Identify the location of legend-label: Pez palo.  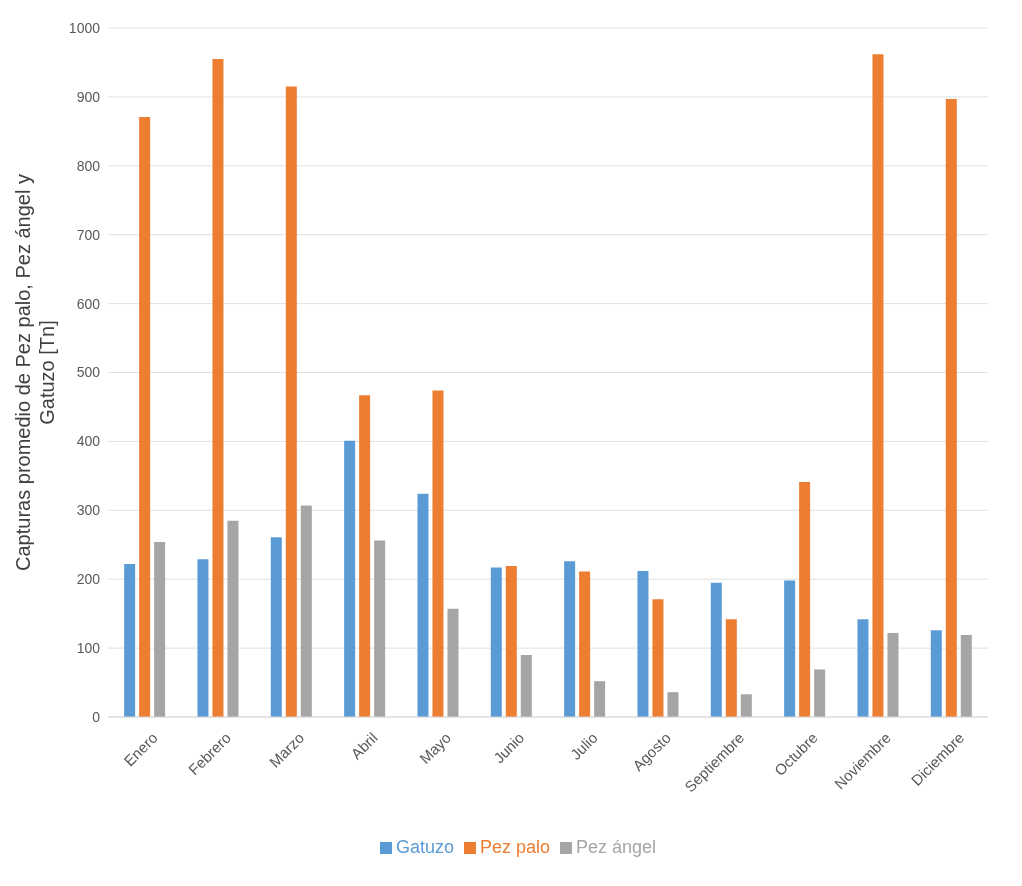
(515, 847).